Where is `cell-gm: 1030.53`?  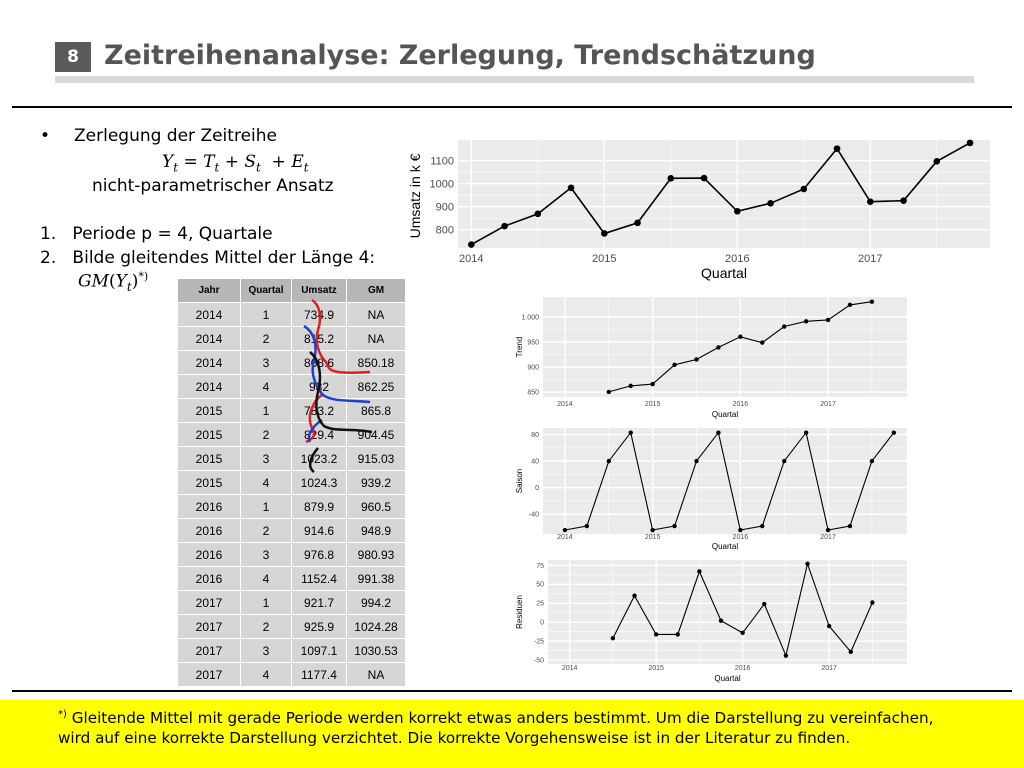 cell-gm: 1030.53 is located at coordinates (376, 650).